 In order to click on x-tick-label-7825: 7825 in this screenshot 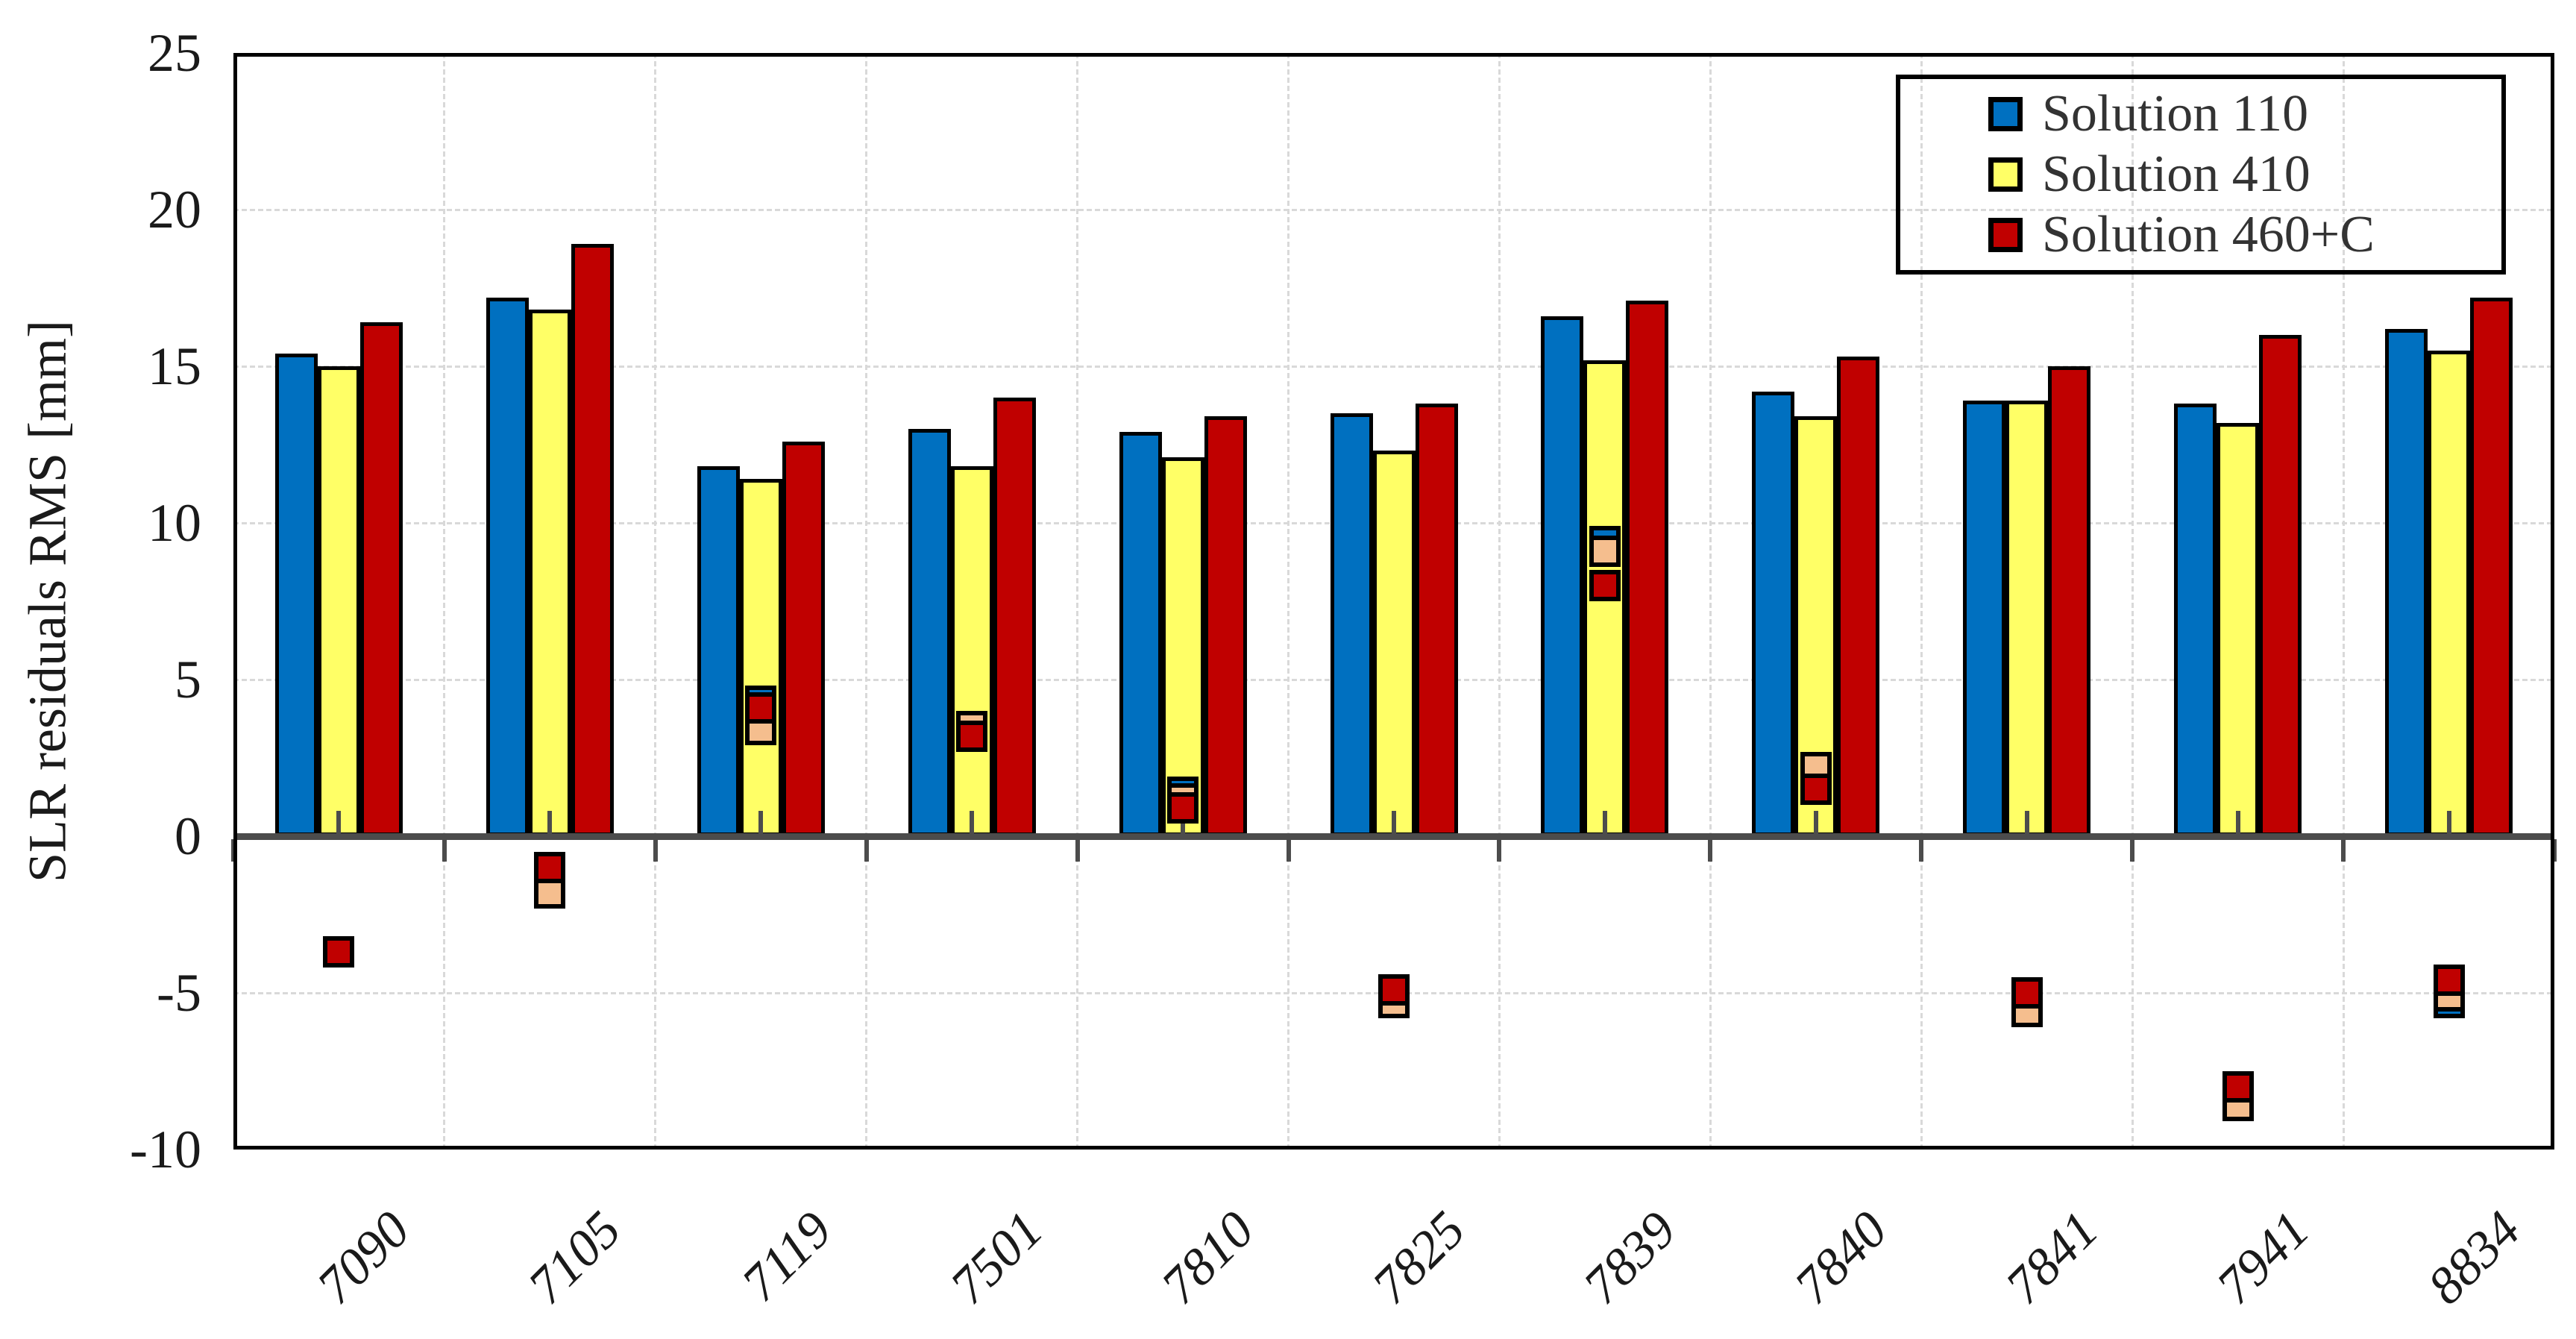, I will do `click(1419, 1258)`.